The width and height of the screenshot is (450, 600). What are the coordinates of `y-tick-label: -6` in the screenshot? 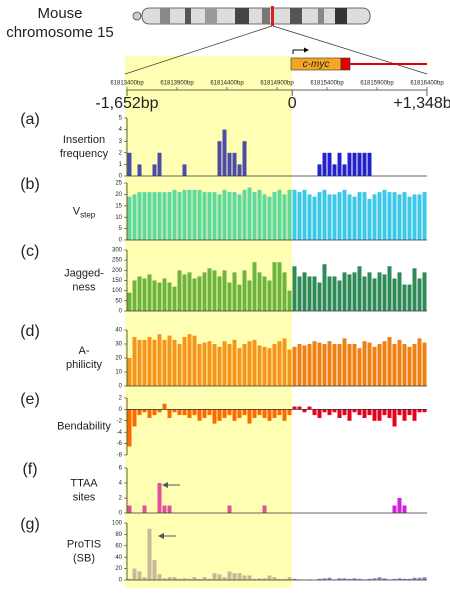 It's located at (120, 444).